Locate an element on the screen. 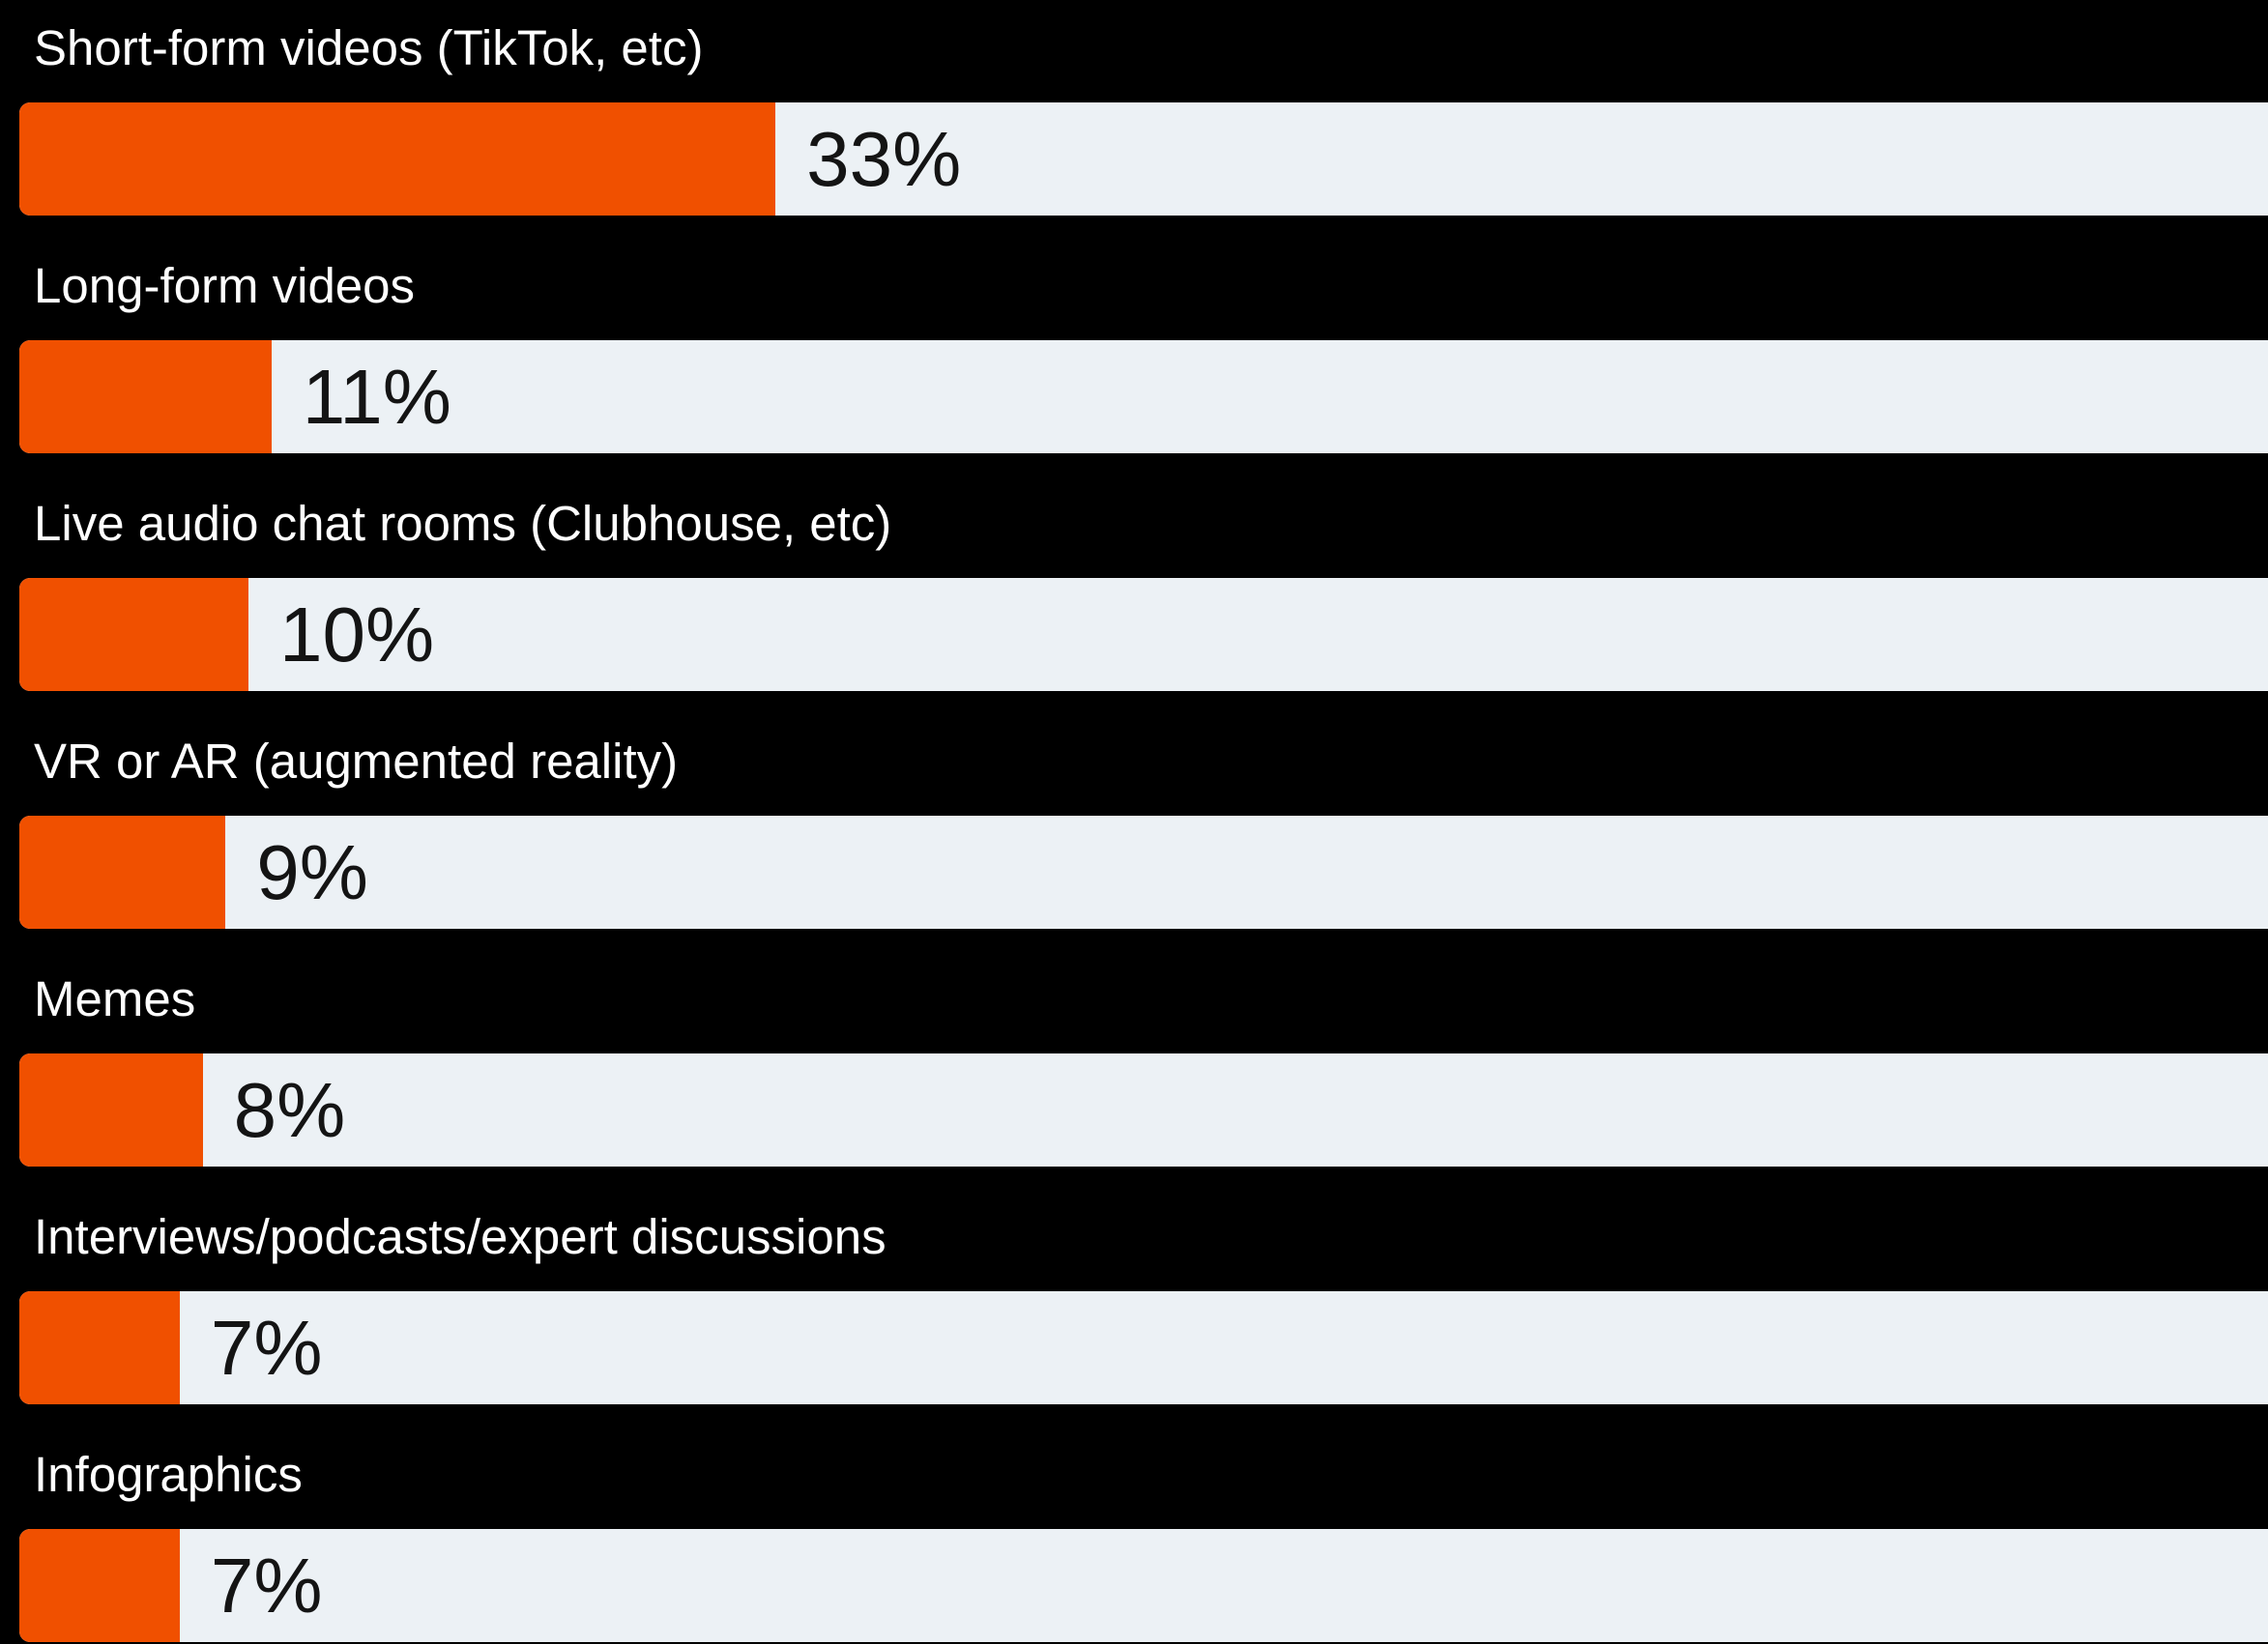  category-label: Infographics is located at coordinates (168, 1474).